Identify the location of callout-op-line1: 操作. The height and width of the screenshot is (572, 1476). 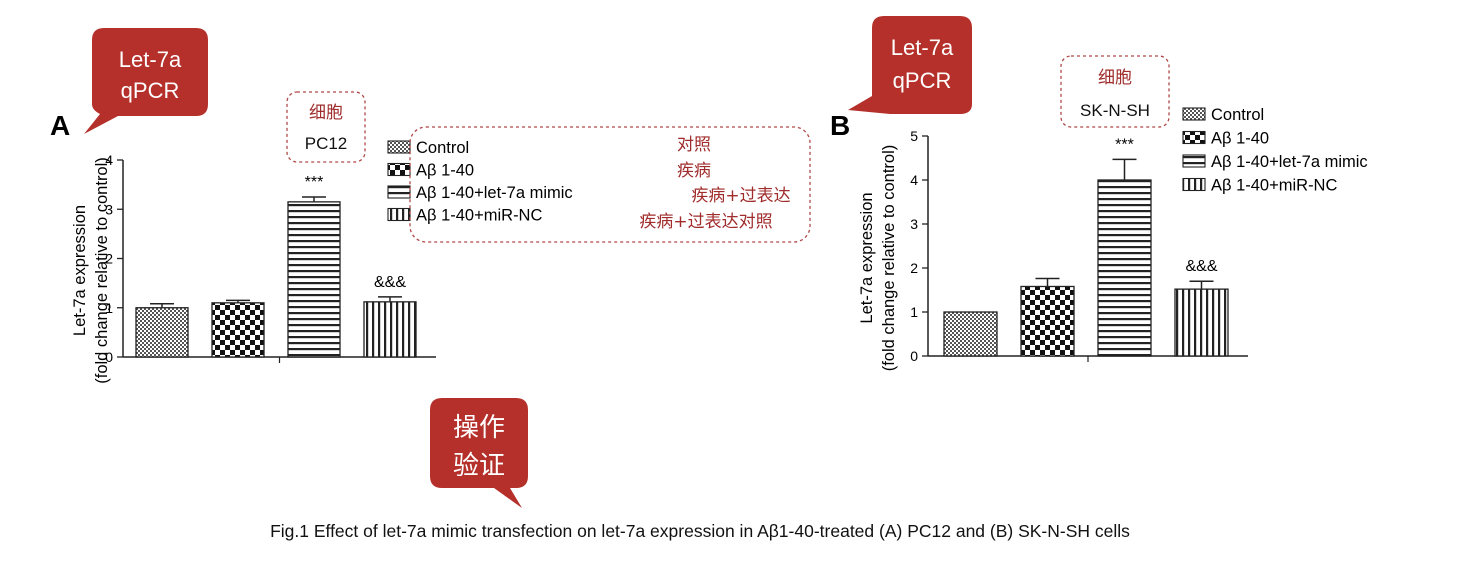
(479, 428).